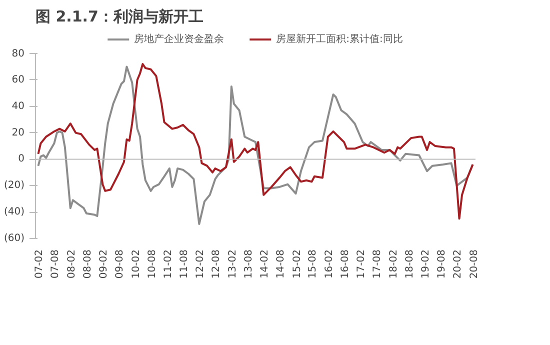 The width and height of the screenshot is (550, 345). Describe the element at coordinates (72, 264) in the screenshot. I see `x-tick-label: 08-02` at that location.